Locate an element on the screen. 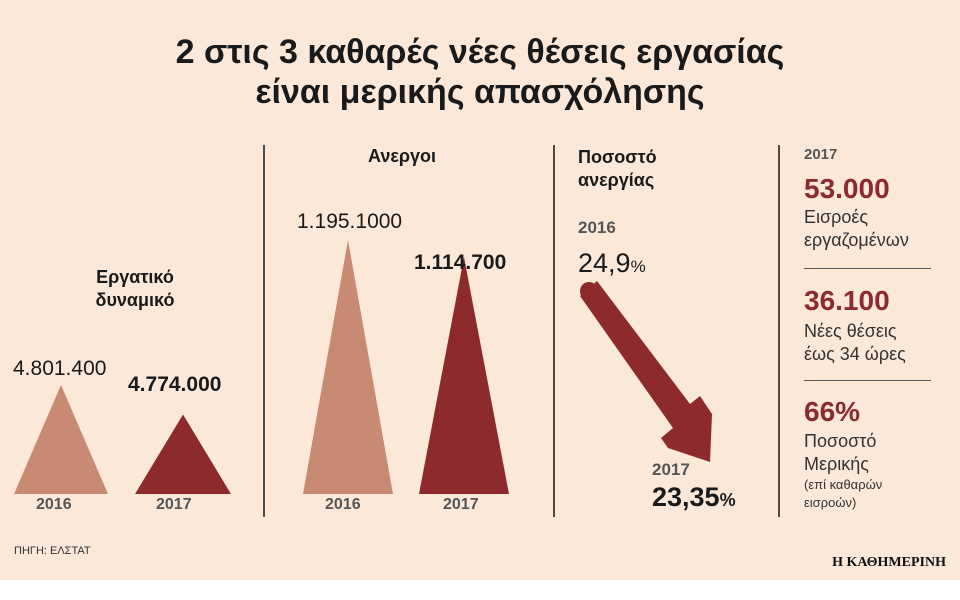 This screenshot has width=960, height=600. unemployment-rate-label-line-2: ανεργίας is located at coordinates (616, 180).